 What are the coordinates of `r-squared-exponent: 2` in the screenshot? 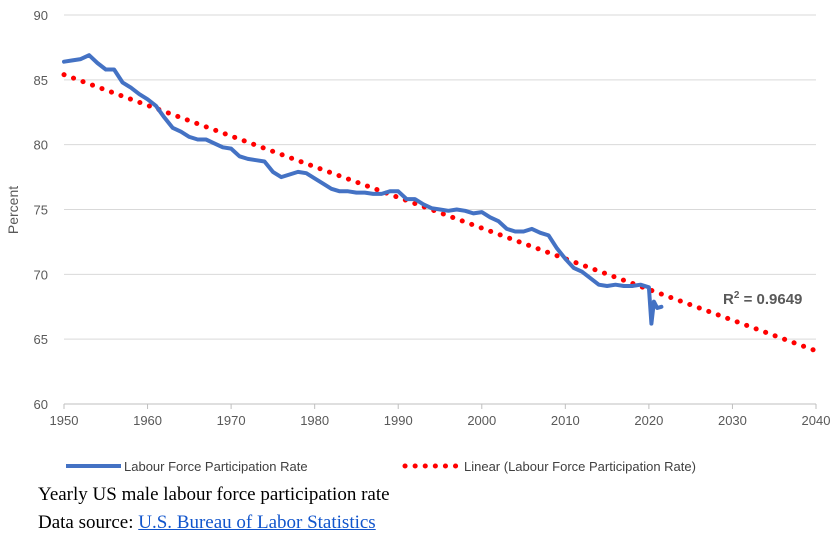 It's located at (737, 295).